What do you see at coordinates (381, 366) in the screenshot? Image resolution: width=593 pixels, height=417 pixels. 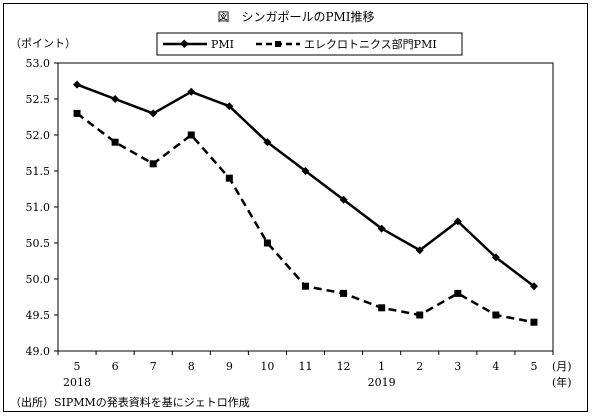 I see `x-tick-label: 1` at bounding box center [381, 366].